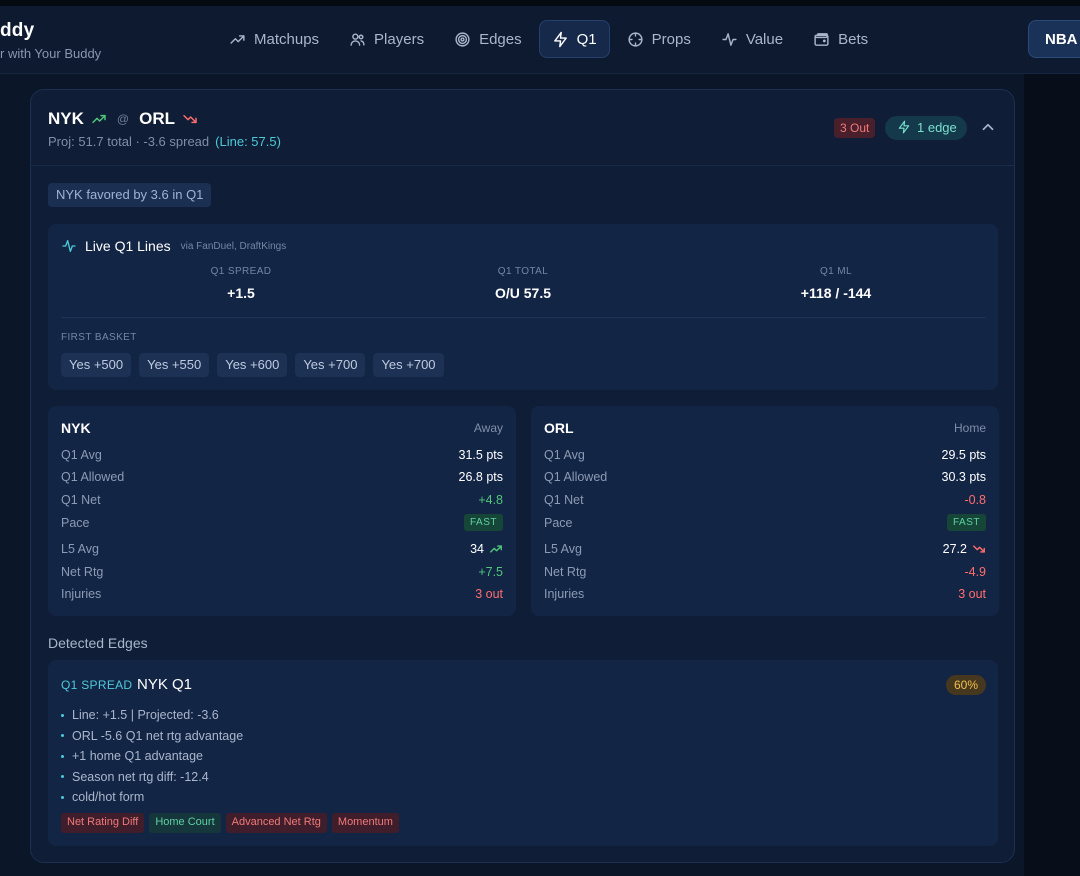 The height and width of the screenshot is (876, 1080). Describe the element at coordinates (1052, 475) in the screenshot. I see `right-gutter` at that location.